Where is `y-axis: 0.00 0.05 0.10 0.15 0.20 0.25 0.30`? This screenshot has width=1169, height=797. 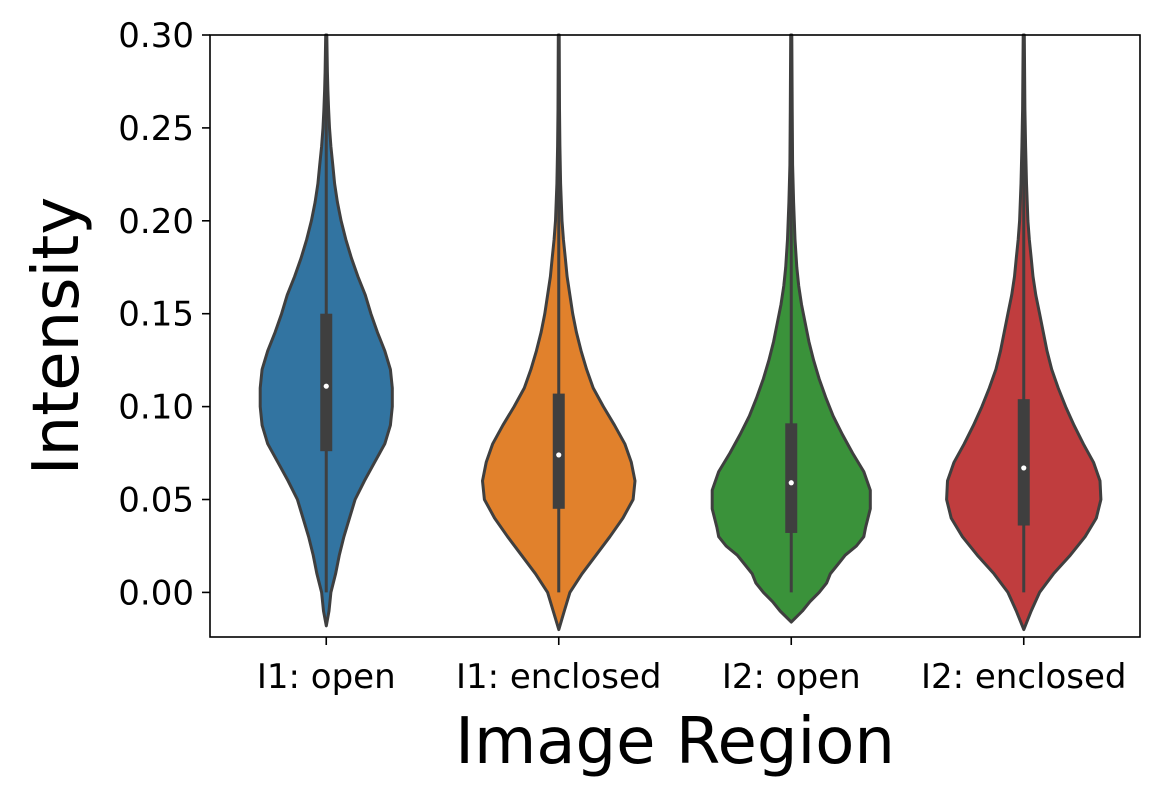
y-axis: 0.00 0.05 0.10 0.15 0.20 0.25 0.30 is located at coordinates (164, 314).